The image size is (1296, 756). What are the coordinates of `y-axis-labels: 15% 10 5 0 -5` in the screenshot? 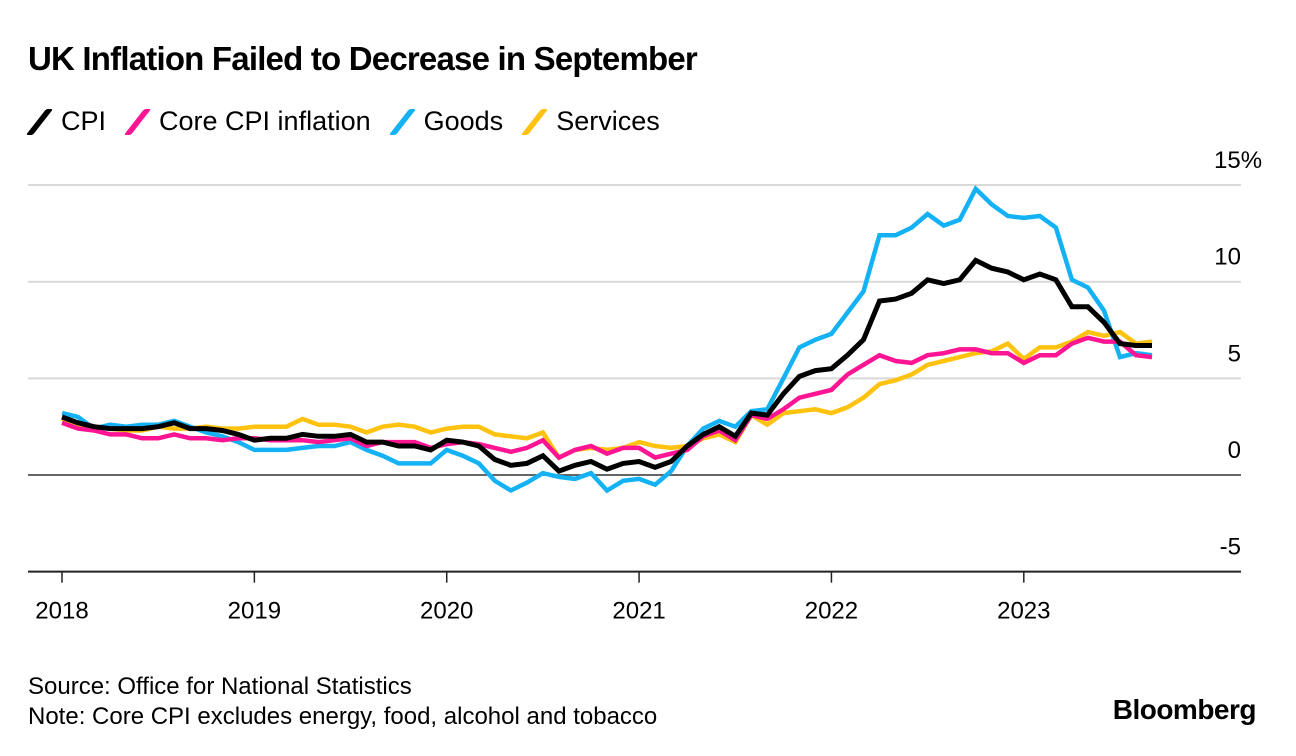 It's located at (1238, 354).